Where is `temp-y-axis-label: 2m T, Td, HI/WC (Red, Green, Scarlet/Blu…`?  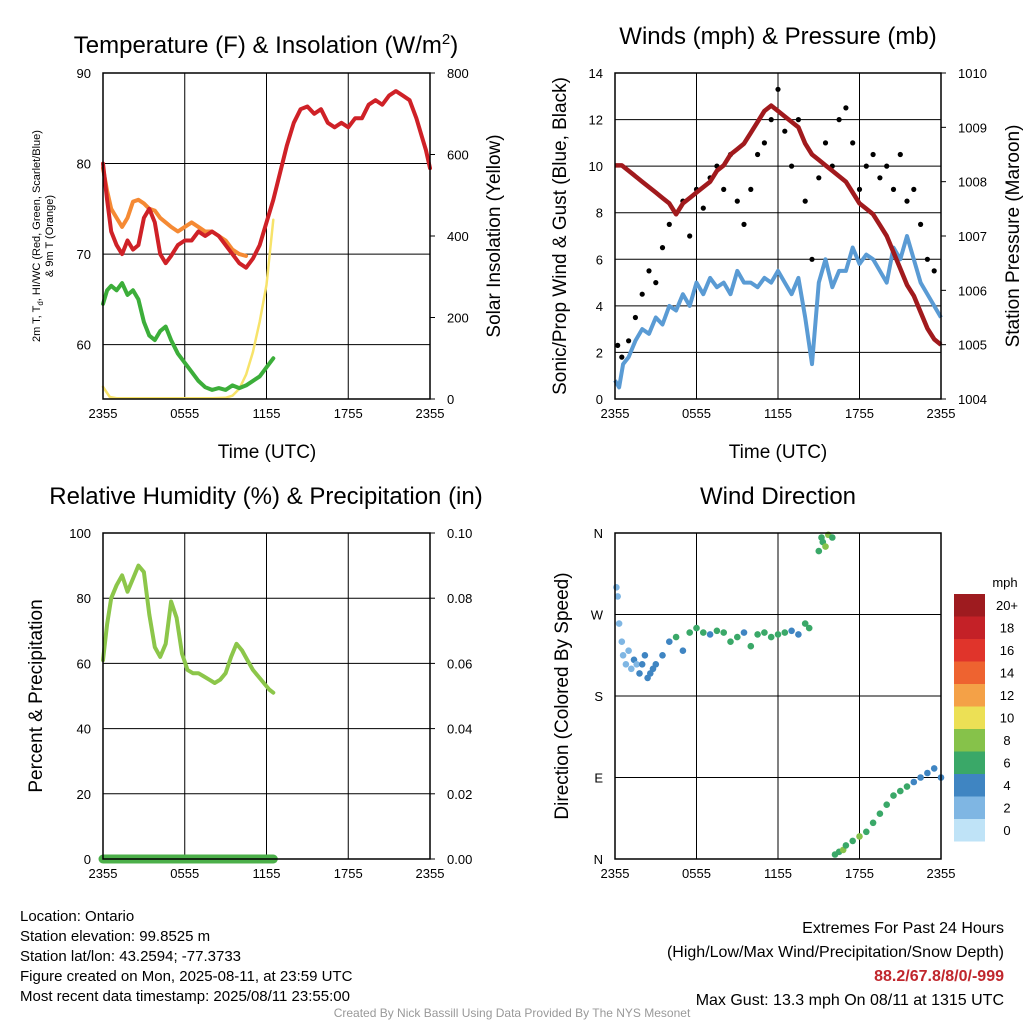
temp-y-axis-label: 2m T, Td, HI/WC (Red, Green, Scarlet/Blu… is located at coordinates (43, 236).